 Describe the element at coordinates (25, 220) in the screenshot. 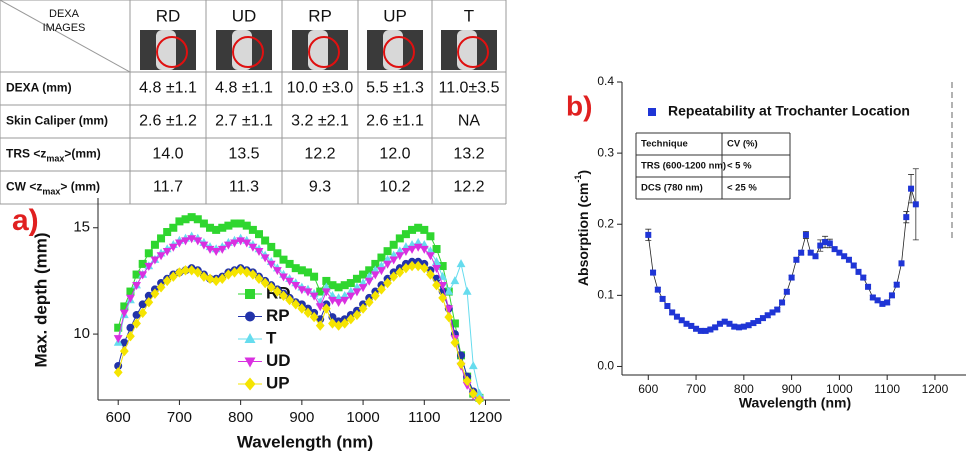

I see `panel-label: a)` at that location.